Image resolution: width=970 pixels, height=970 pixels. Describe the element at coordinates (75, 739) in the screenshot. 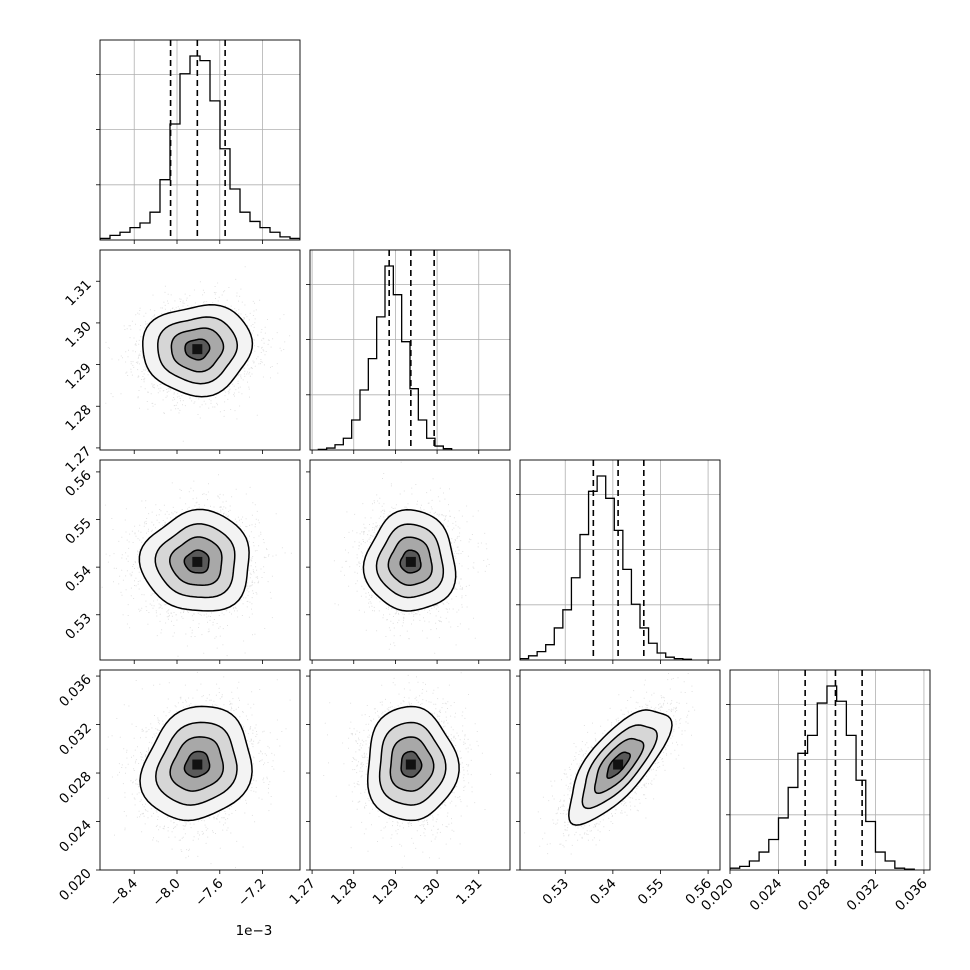

I see `y-tick-label: 0.032` at that location.